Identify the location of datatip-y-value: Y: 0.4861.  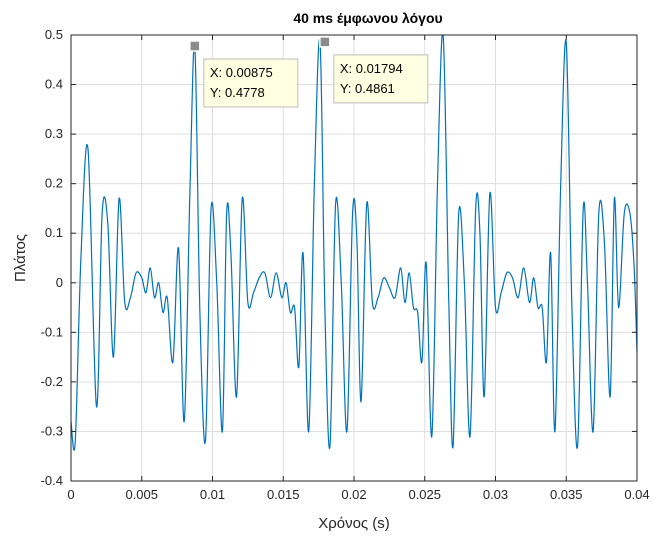
(367, 88).